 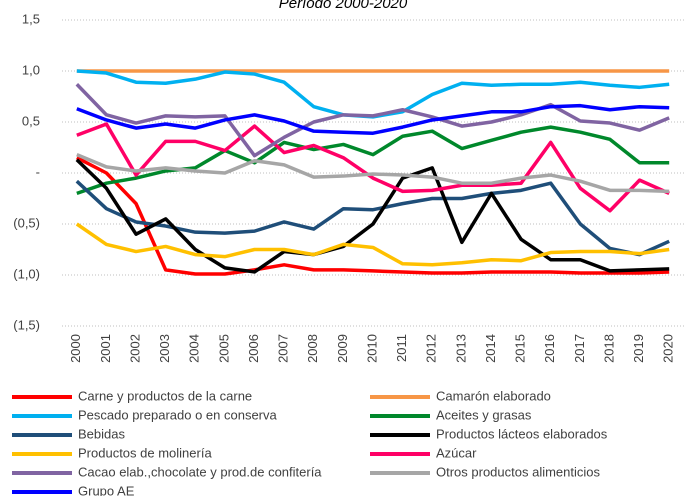 I want to click on y-tick-label: (0,5), so click(x=26, y=222).